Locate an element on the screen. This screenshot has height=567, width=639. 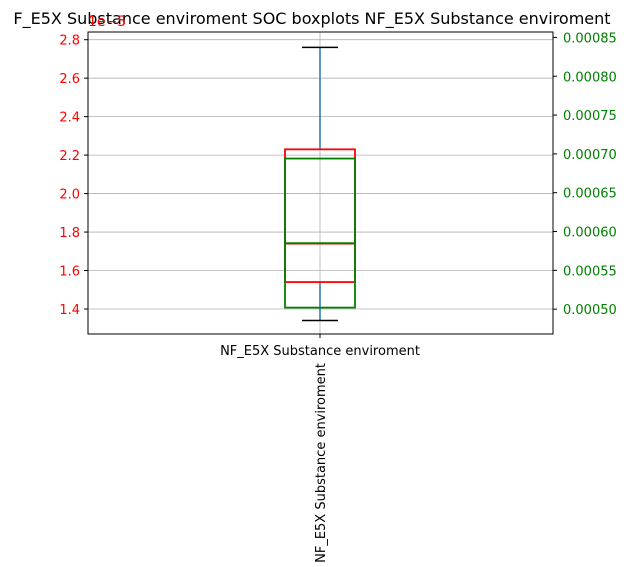
left-y-tick-label: 1.4 is located at coordinates (69, 310).